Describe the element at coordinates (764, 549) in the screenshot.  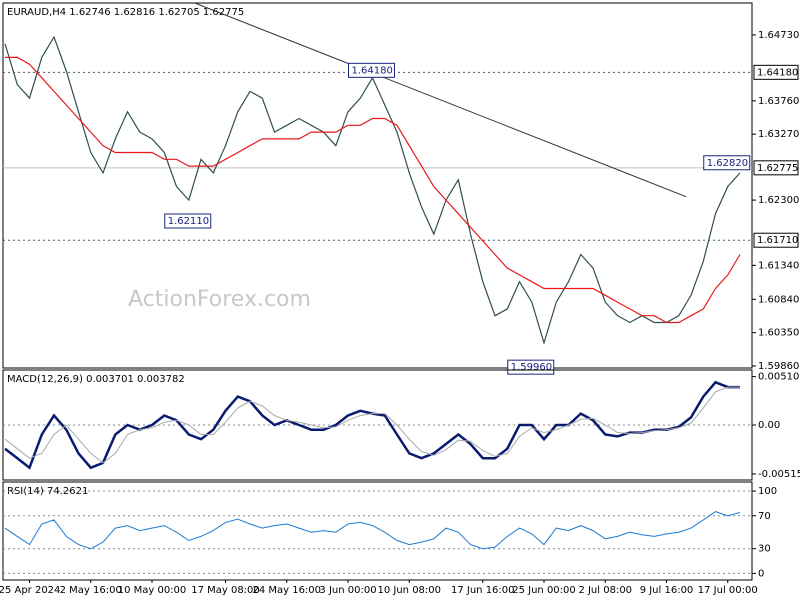
I see `y-tick-label: 30` at that location.